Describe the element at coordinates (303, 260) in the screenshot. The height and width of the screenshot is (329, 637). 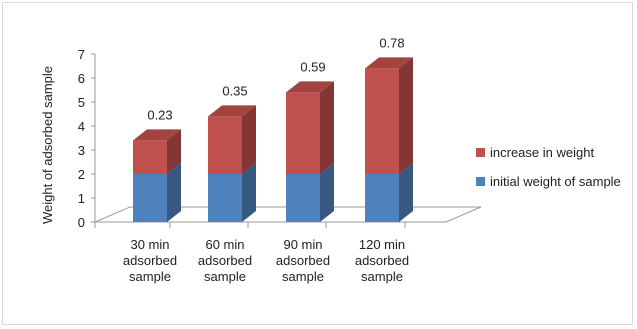
I see `x-tick-label: 90 min adsorbed sample` at that location.